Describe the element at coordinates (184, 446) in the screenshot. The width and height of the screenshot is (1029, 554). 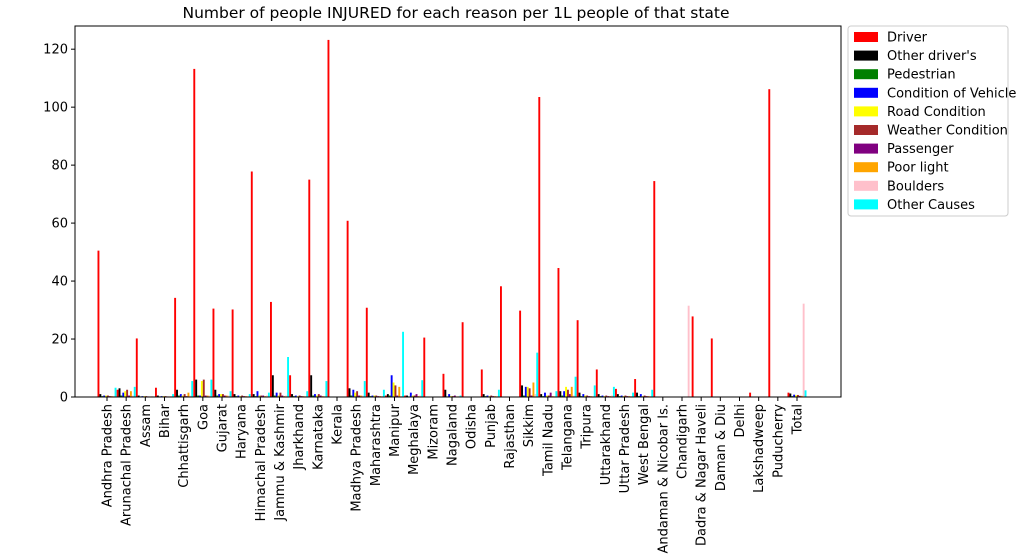
I see `x-tick-label: Chhattisgarh` at that location.